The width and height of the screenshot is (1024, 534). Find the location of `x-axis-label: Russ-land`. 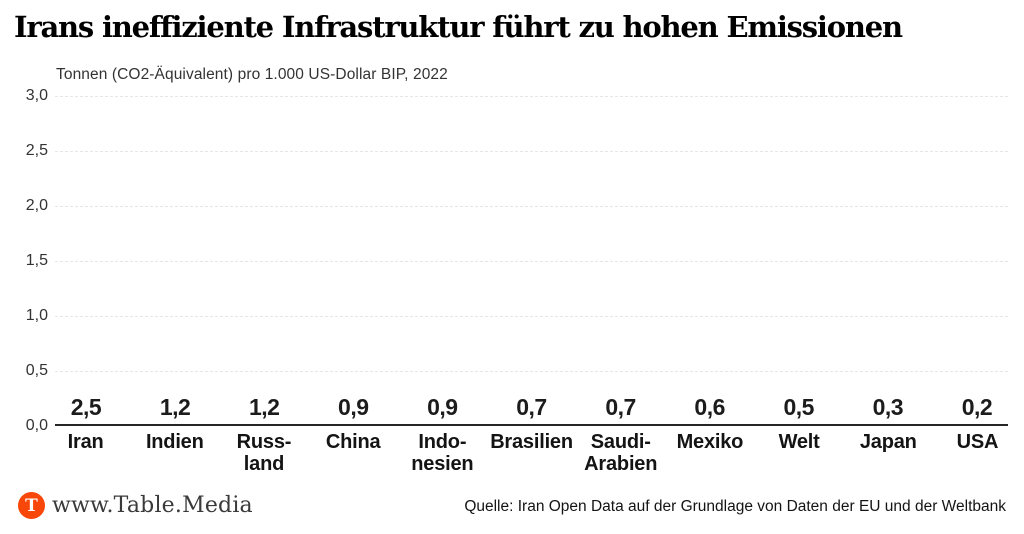

x-axis-label: Russ-land is located at coordinates (264, 453).